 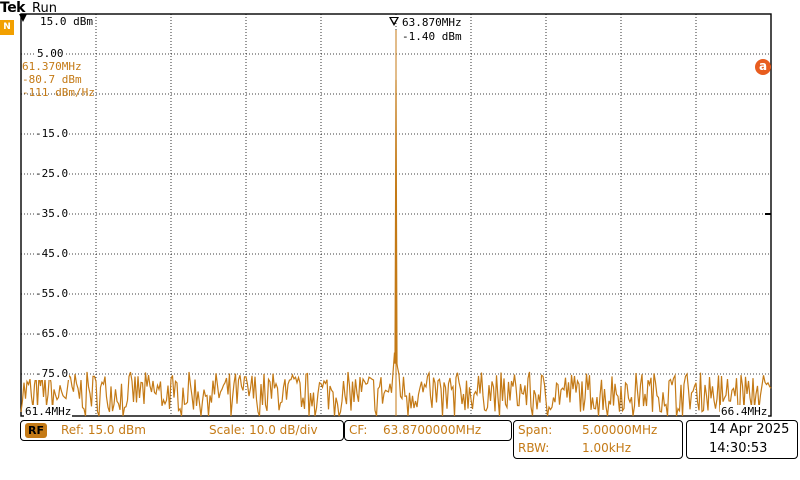 I want to click on ref-level-label: 15.0 dBm, so click(x=66, y=21).